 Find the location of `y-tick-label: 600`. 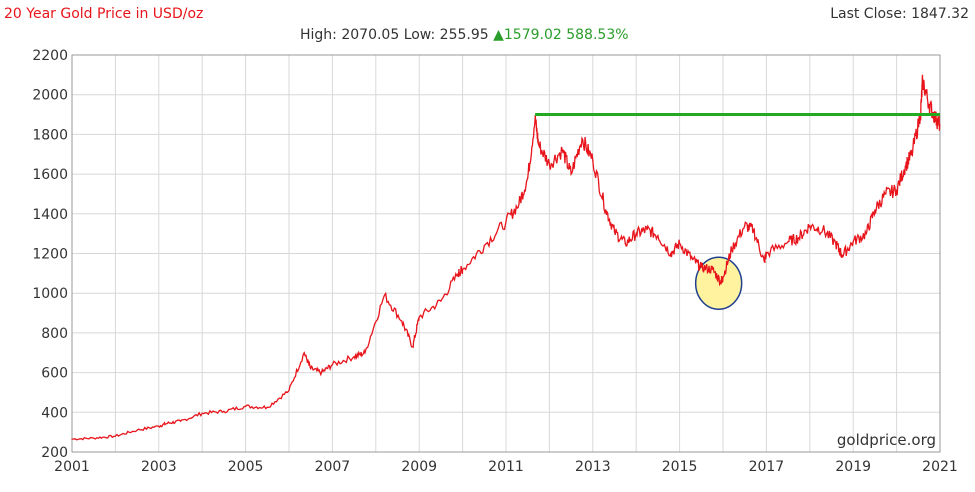

y-tick-label: 600 is located at coordinates (54, 374).